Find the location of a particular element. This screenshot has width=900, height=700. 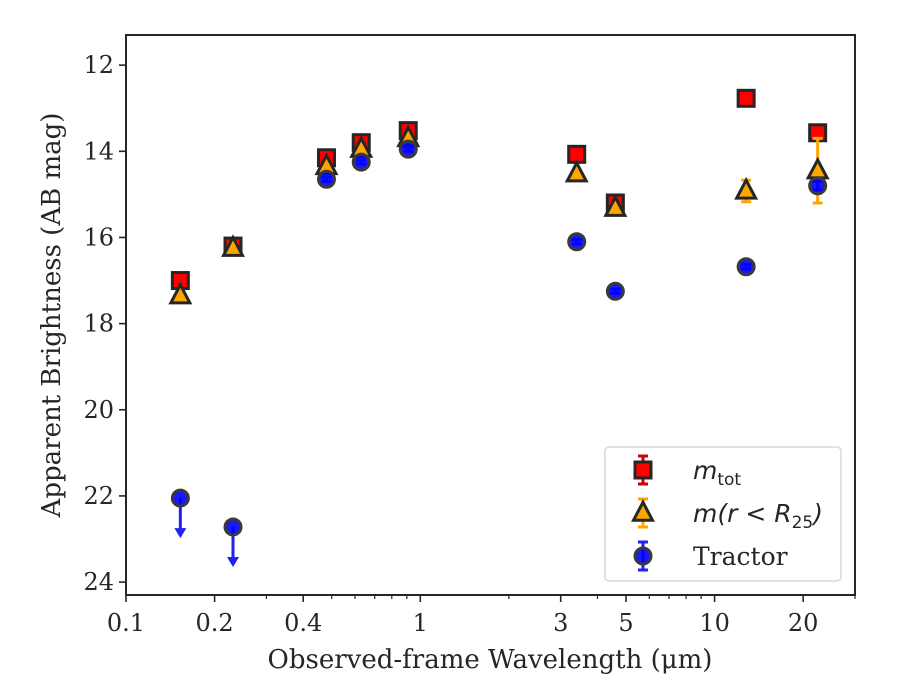

y-tick-label: 14 is located at coordinates (98, 151).